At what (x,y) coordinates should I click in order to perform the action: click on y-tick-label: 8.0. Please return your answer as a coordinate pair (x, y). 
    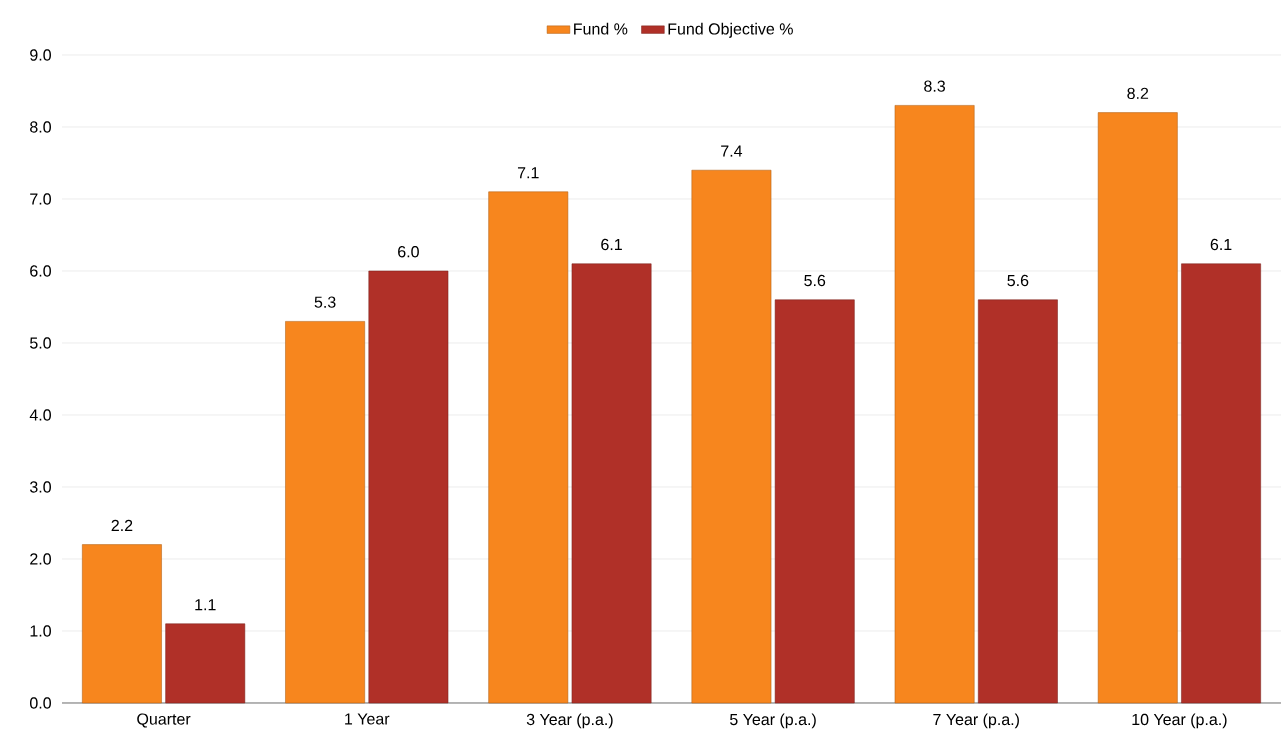
    Looking at the image, I should click on (40, 127).